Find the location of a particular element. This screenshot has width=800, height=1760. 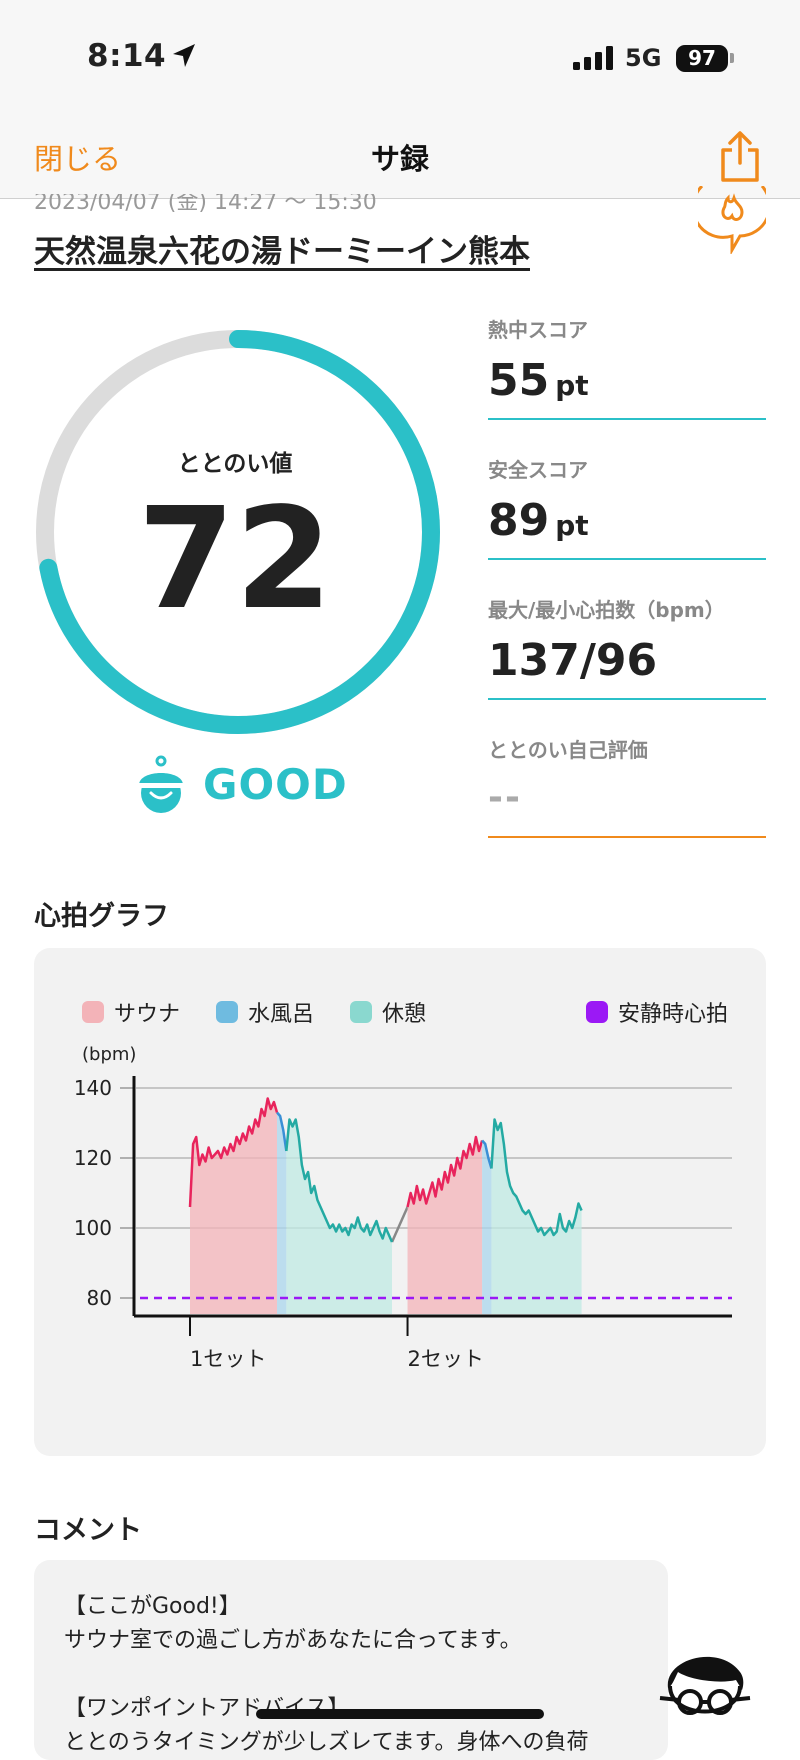

metric-safety-score: 安全スコア 89 pt is located at coordinates (627, 507).